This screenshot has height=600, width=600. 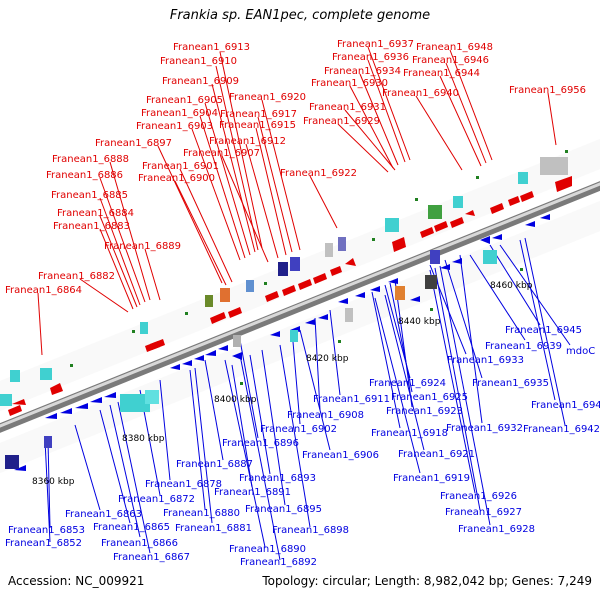 I want to click on gene-label: Franean1_6928, so click(x=496, y=529).